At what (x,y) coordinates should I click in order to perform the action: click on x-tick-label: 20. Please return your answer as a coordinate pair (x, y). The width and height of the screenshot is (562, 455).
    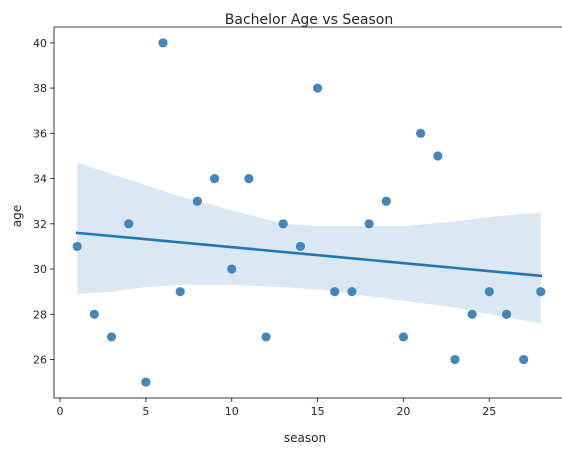
    Looking at the image, I should click on (403, 411).